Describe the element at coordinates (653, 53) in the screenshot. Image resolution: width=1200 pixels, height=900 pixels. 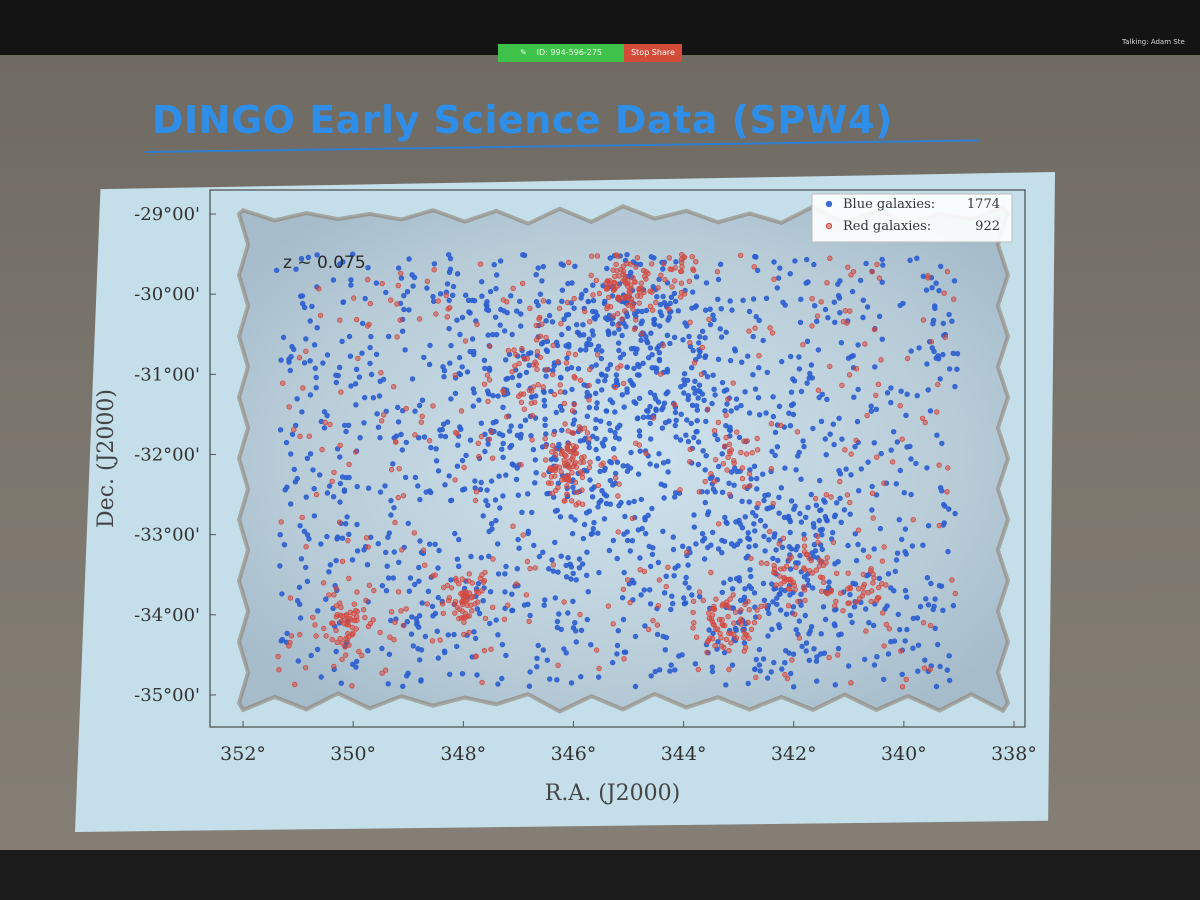
I see `stop-share-button: Stop Share` at that location.